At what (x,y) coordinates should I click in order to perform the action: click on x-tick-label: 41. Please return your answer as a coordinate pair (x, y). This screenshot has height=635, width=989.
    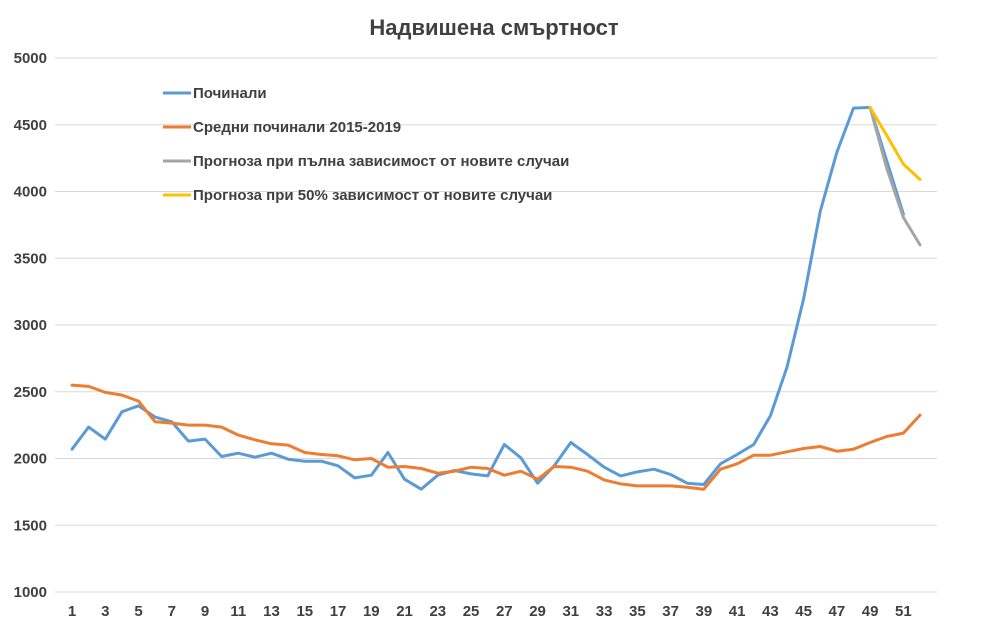
    Looking at the image, I should click on (737, 611).